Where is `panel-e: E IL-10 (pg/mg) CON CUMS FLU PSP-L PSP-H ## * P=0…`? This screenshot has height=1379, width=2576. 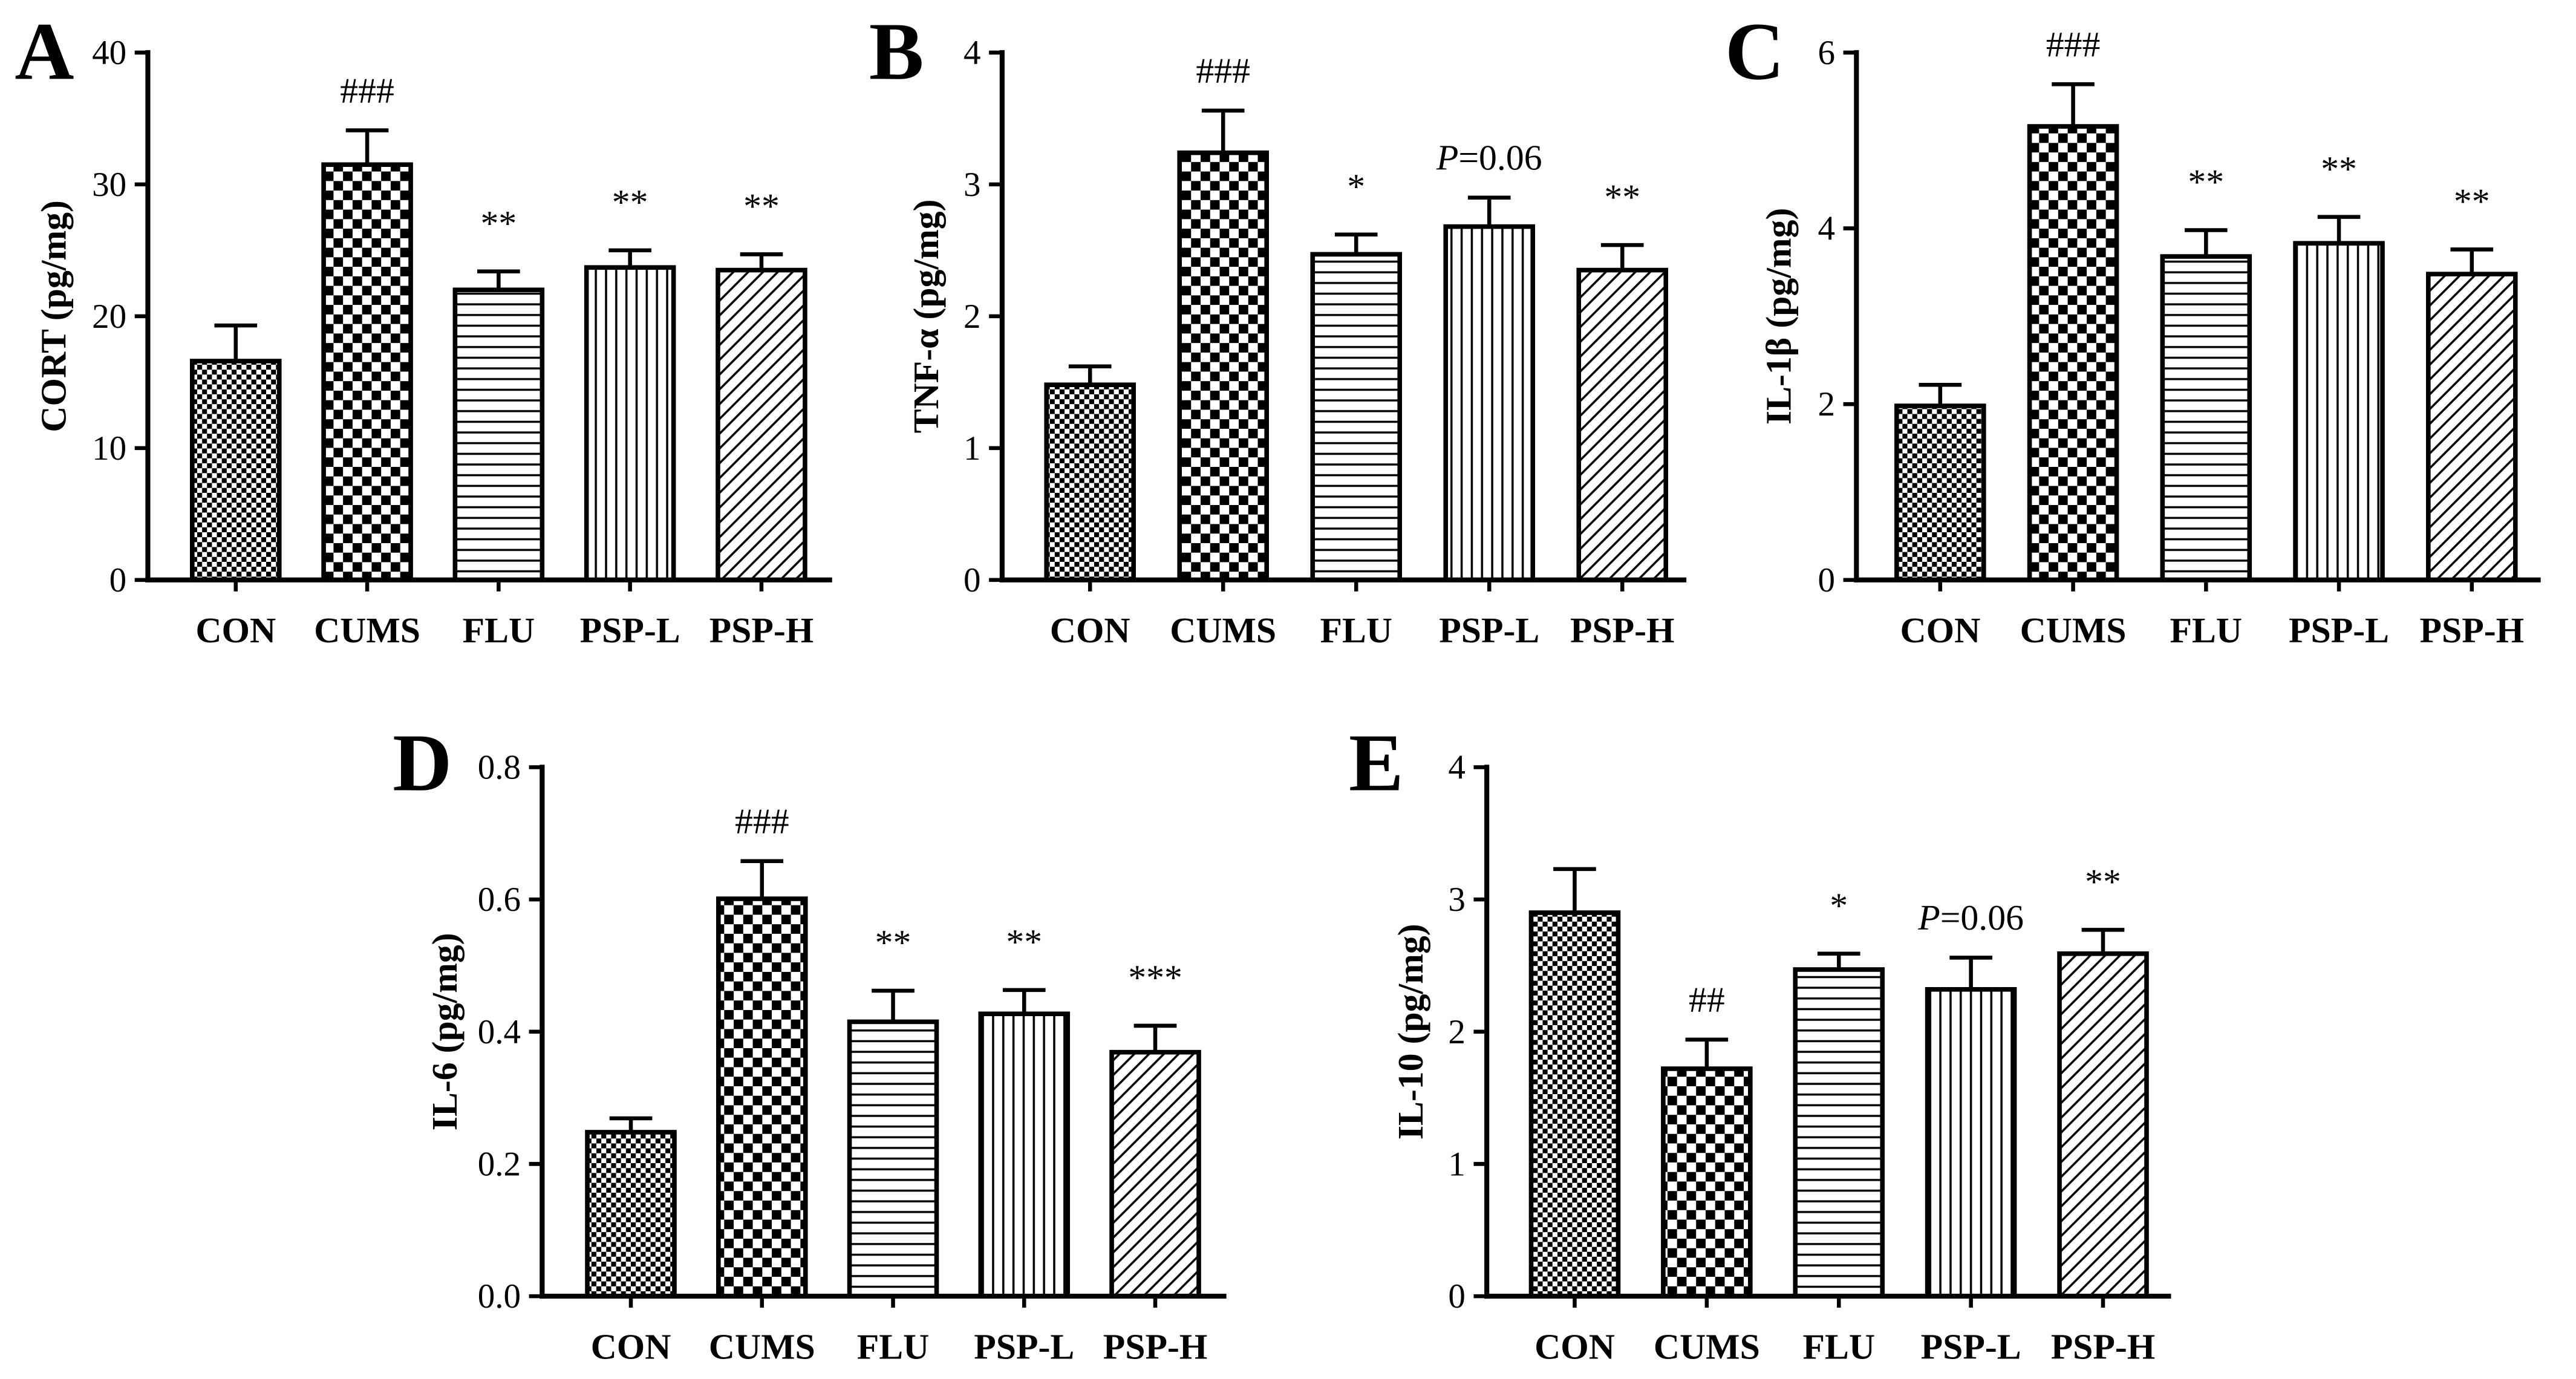 panel-e: E IL-10 (pg/mg) CON CUMS FLU PSP-L PSP-H ## * P=0… is located at coordinates (1760, 1042).